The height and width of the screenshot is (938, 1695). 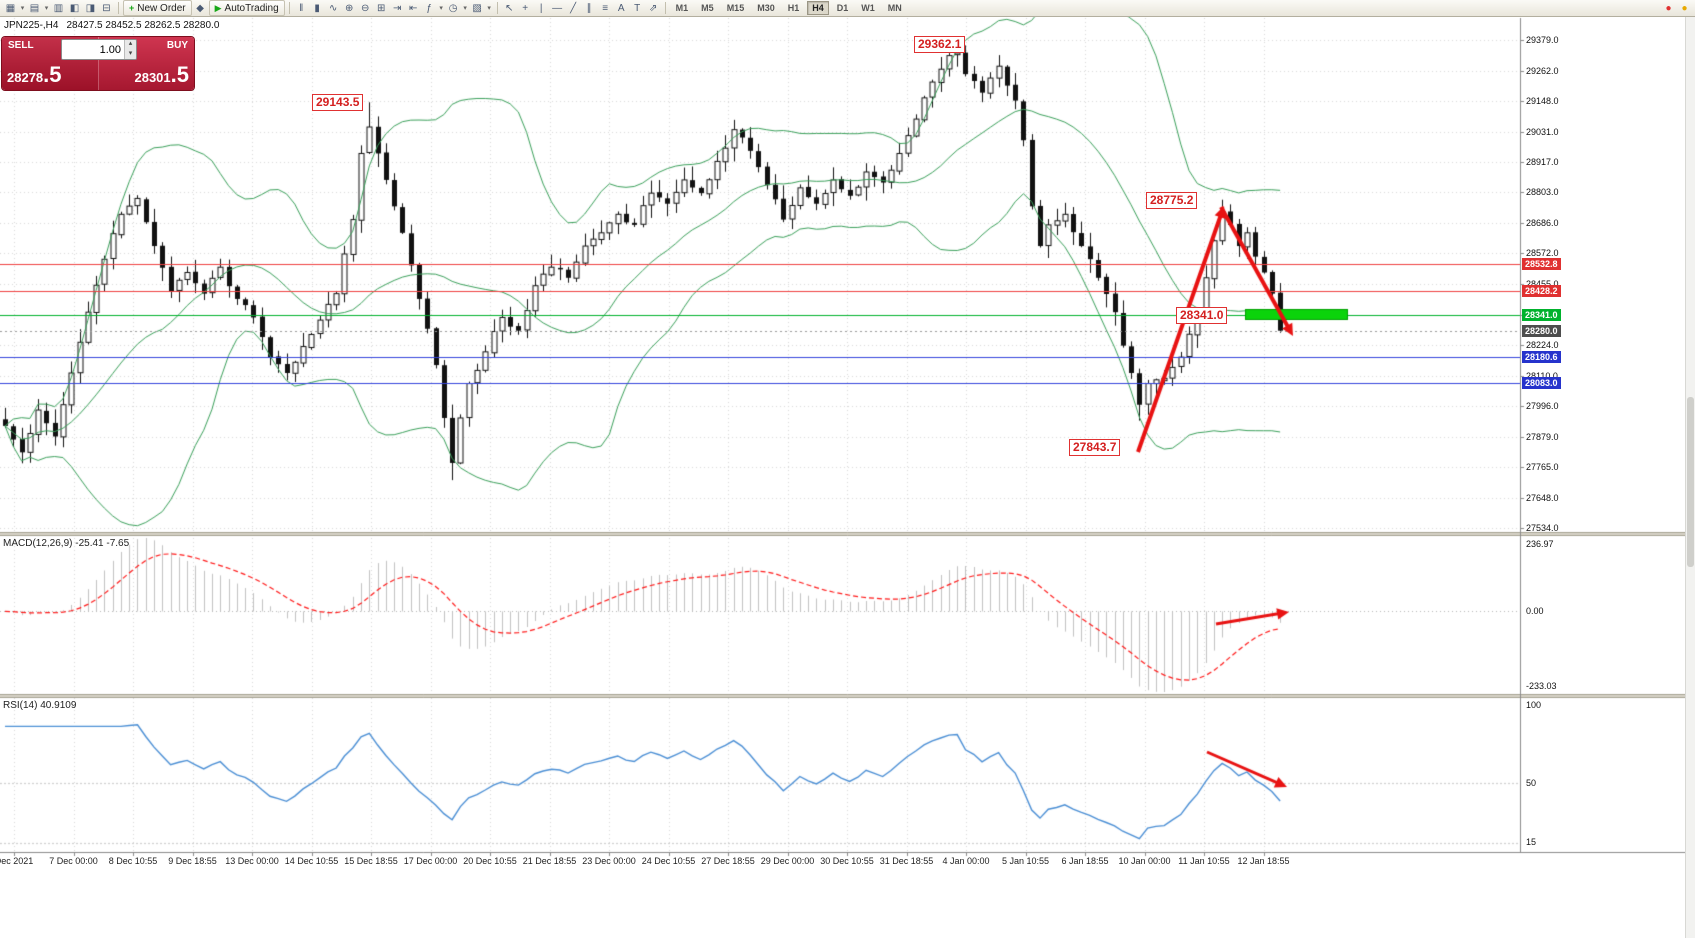 I want to click on timeframe-m30-button: M30, so click(x=766, y=8).